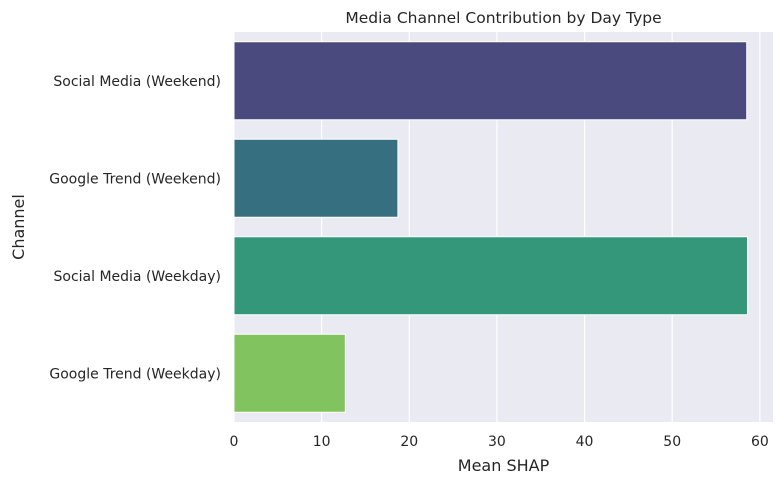 The image size is (784, 484). Describe the element at coordinates (760, 442) in the screenshot. I see `x-tick-label: 60` at that location.